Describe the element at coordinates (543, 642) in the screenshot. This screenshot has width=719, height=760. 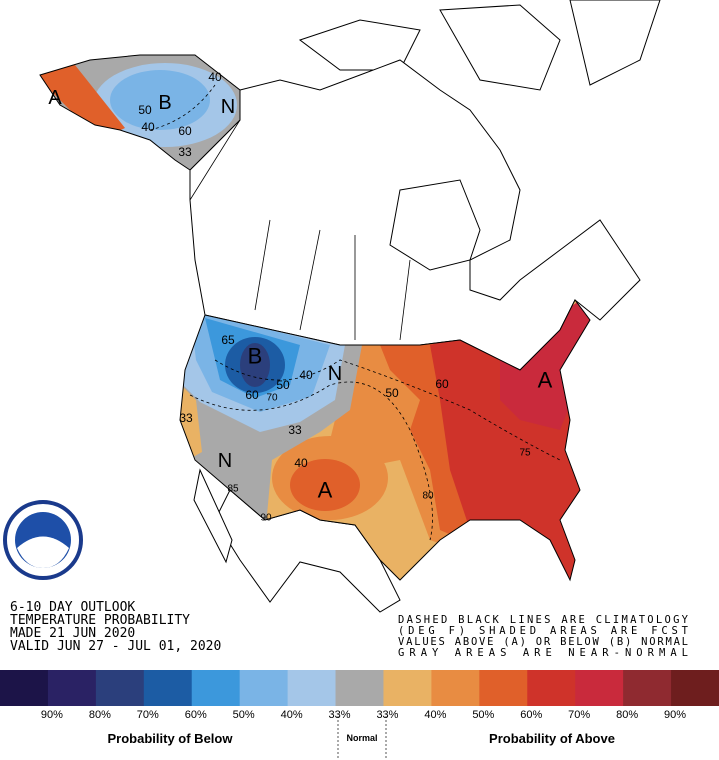
I see `note-line: VALUES ABOVE (A) OR BELOW (B) NORMAL` at that location.